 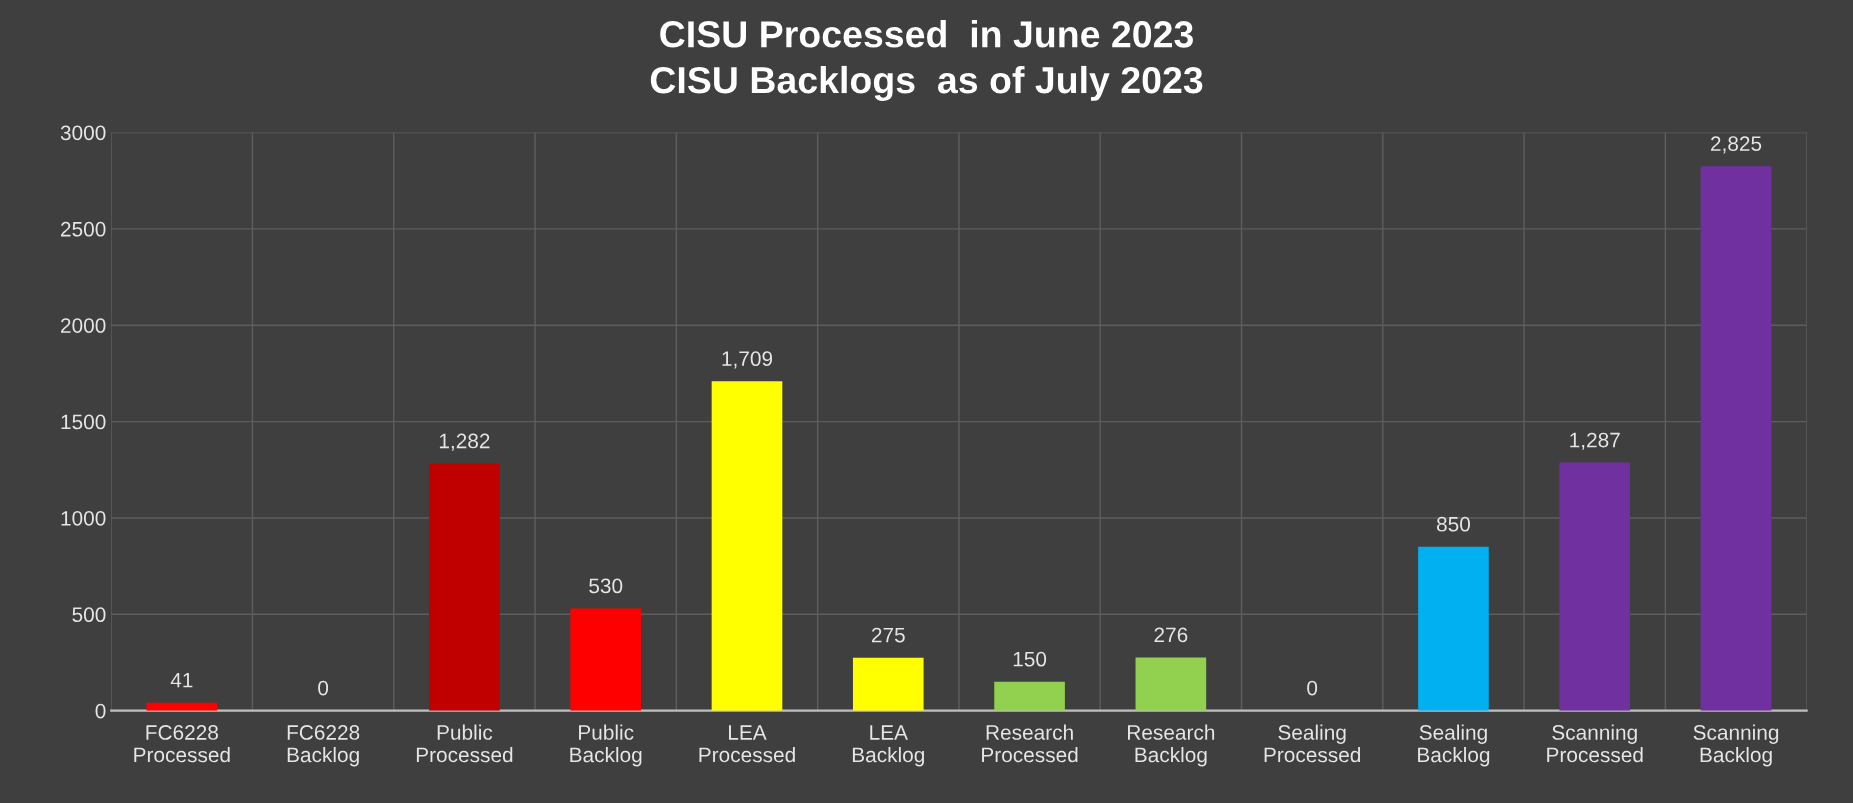 I want to click on y-tick-label: 2500, so click(x=83, y=229).